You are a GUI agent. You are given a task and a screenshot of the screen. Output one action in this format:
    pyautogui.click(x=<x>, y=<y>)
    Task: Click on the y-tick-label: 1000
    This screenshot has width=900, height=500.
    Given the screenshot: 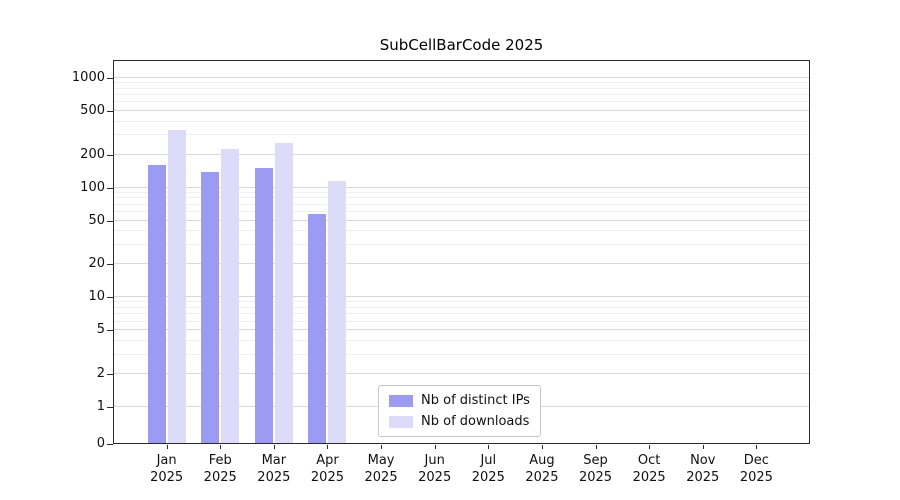 What is the action you would take?
    pyautogui.click(x=88, y=77)
    